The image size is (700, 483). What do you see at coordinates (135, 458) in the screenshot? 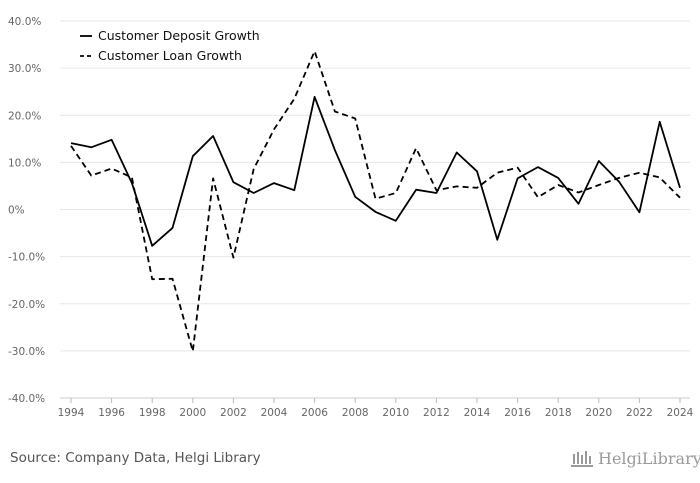
I see `source-note: Source: Company Data, Helgi Library` at bounding box center [135, 458].